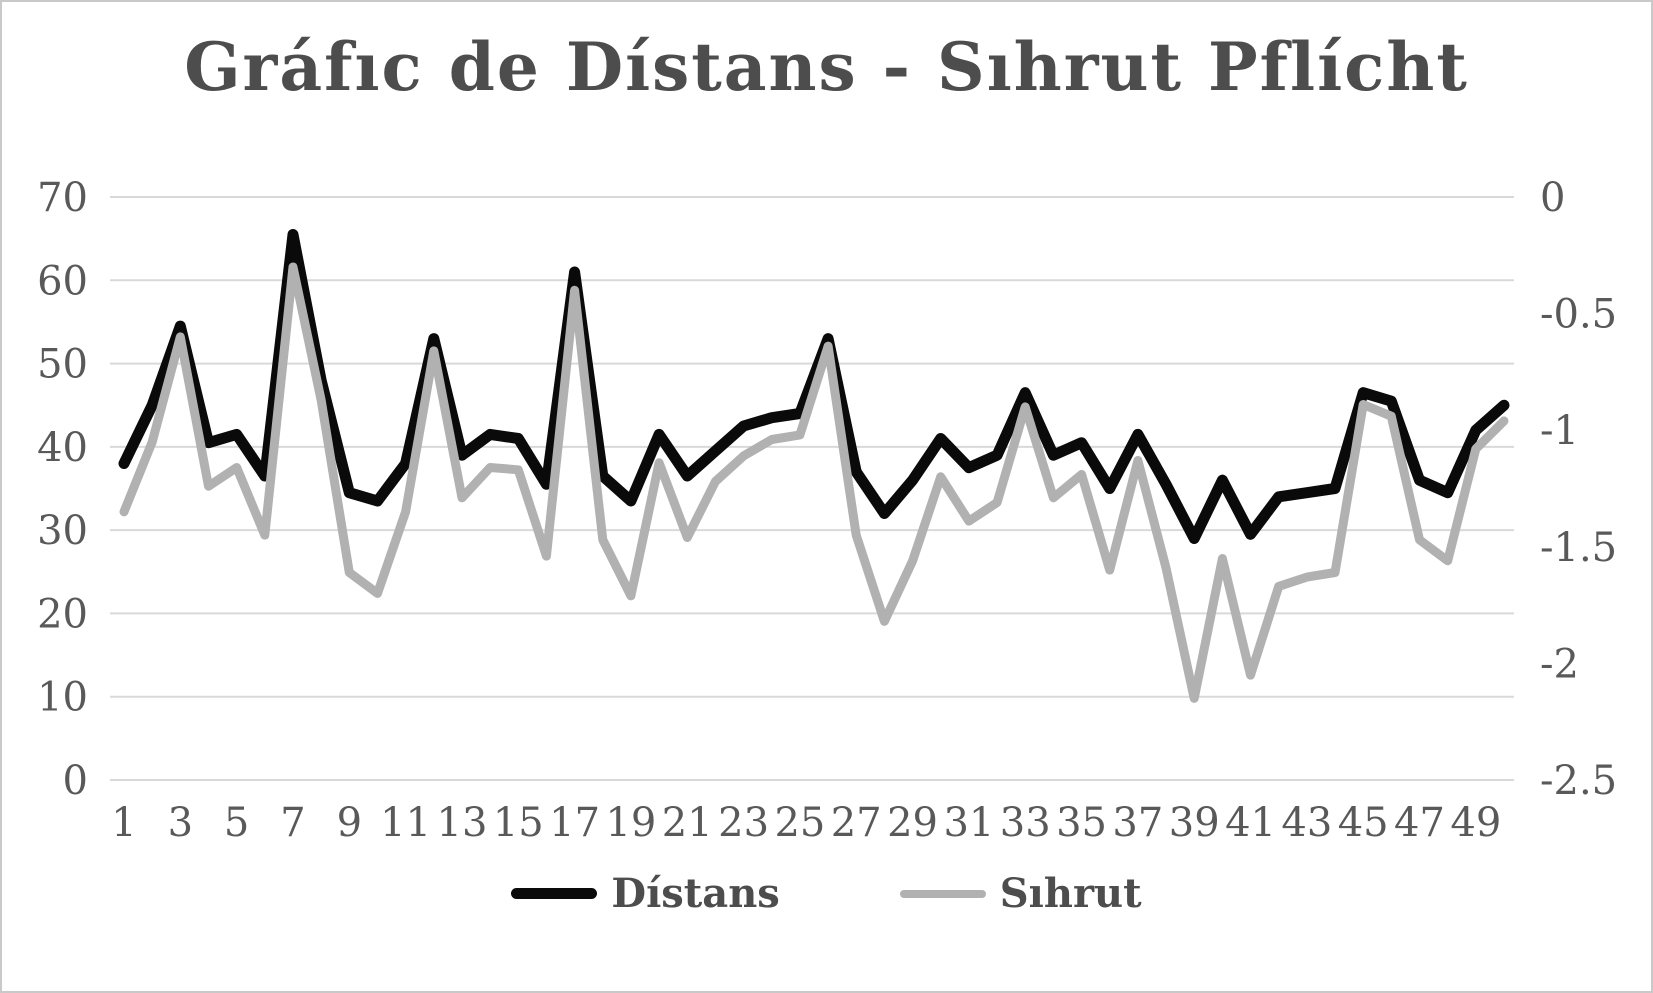  I want to click on x-axis-tick-label: 19, so click(630, 823).